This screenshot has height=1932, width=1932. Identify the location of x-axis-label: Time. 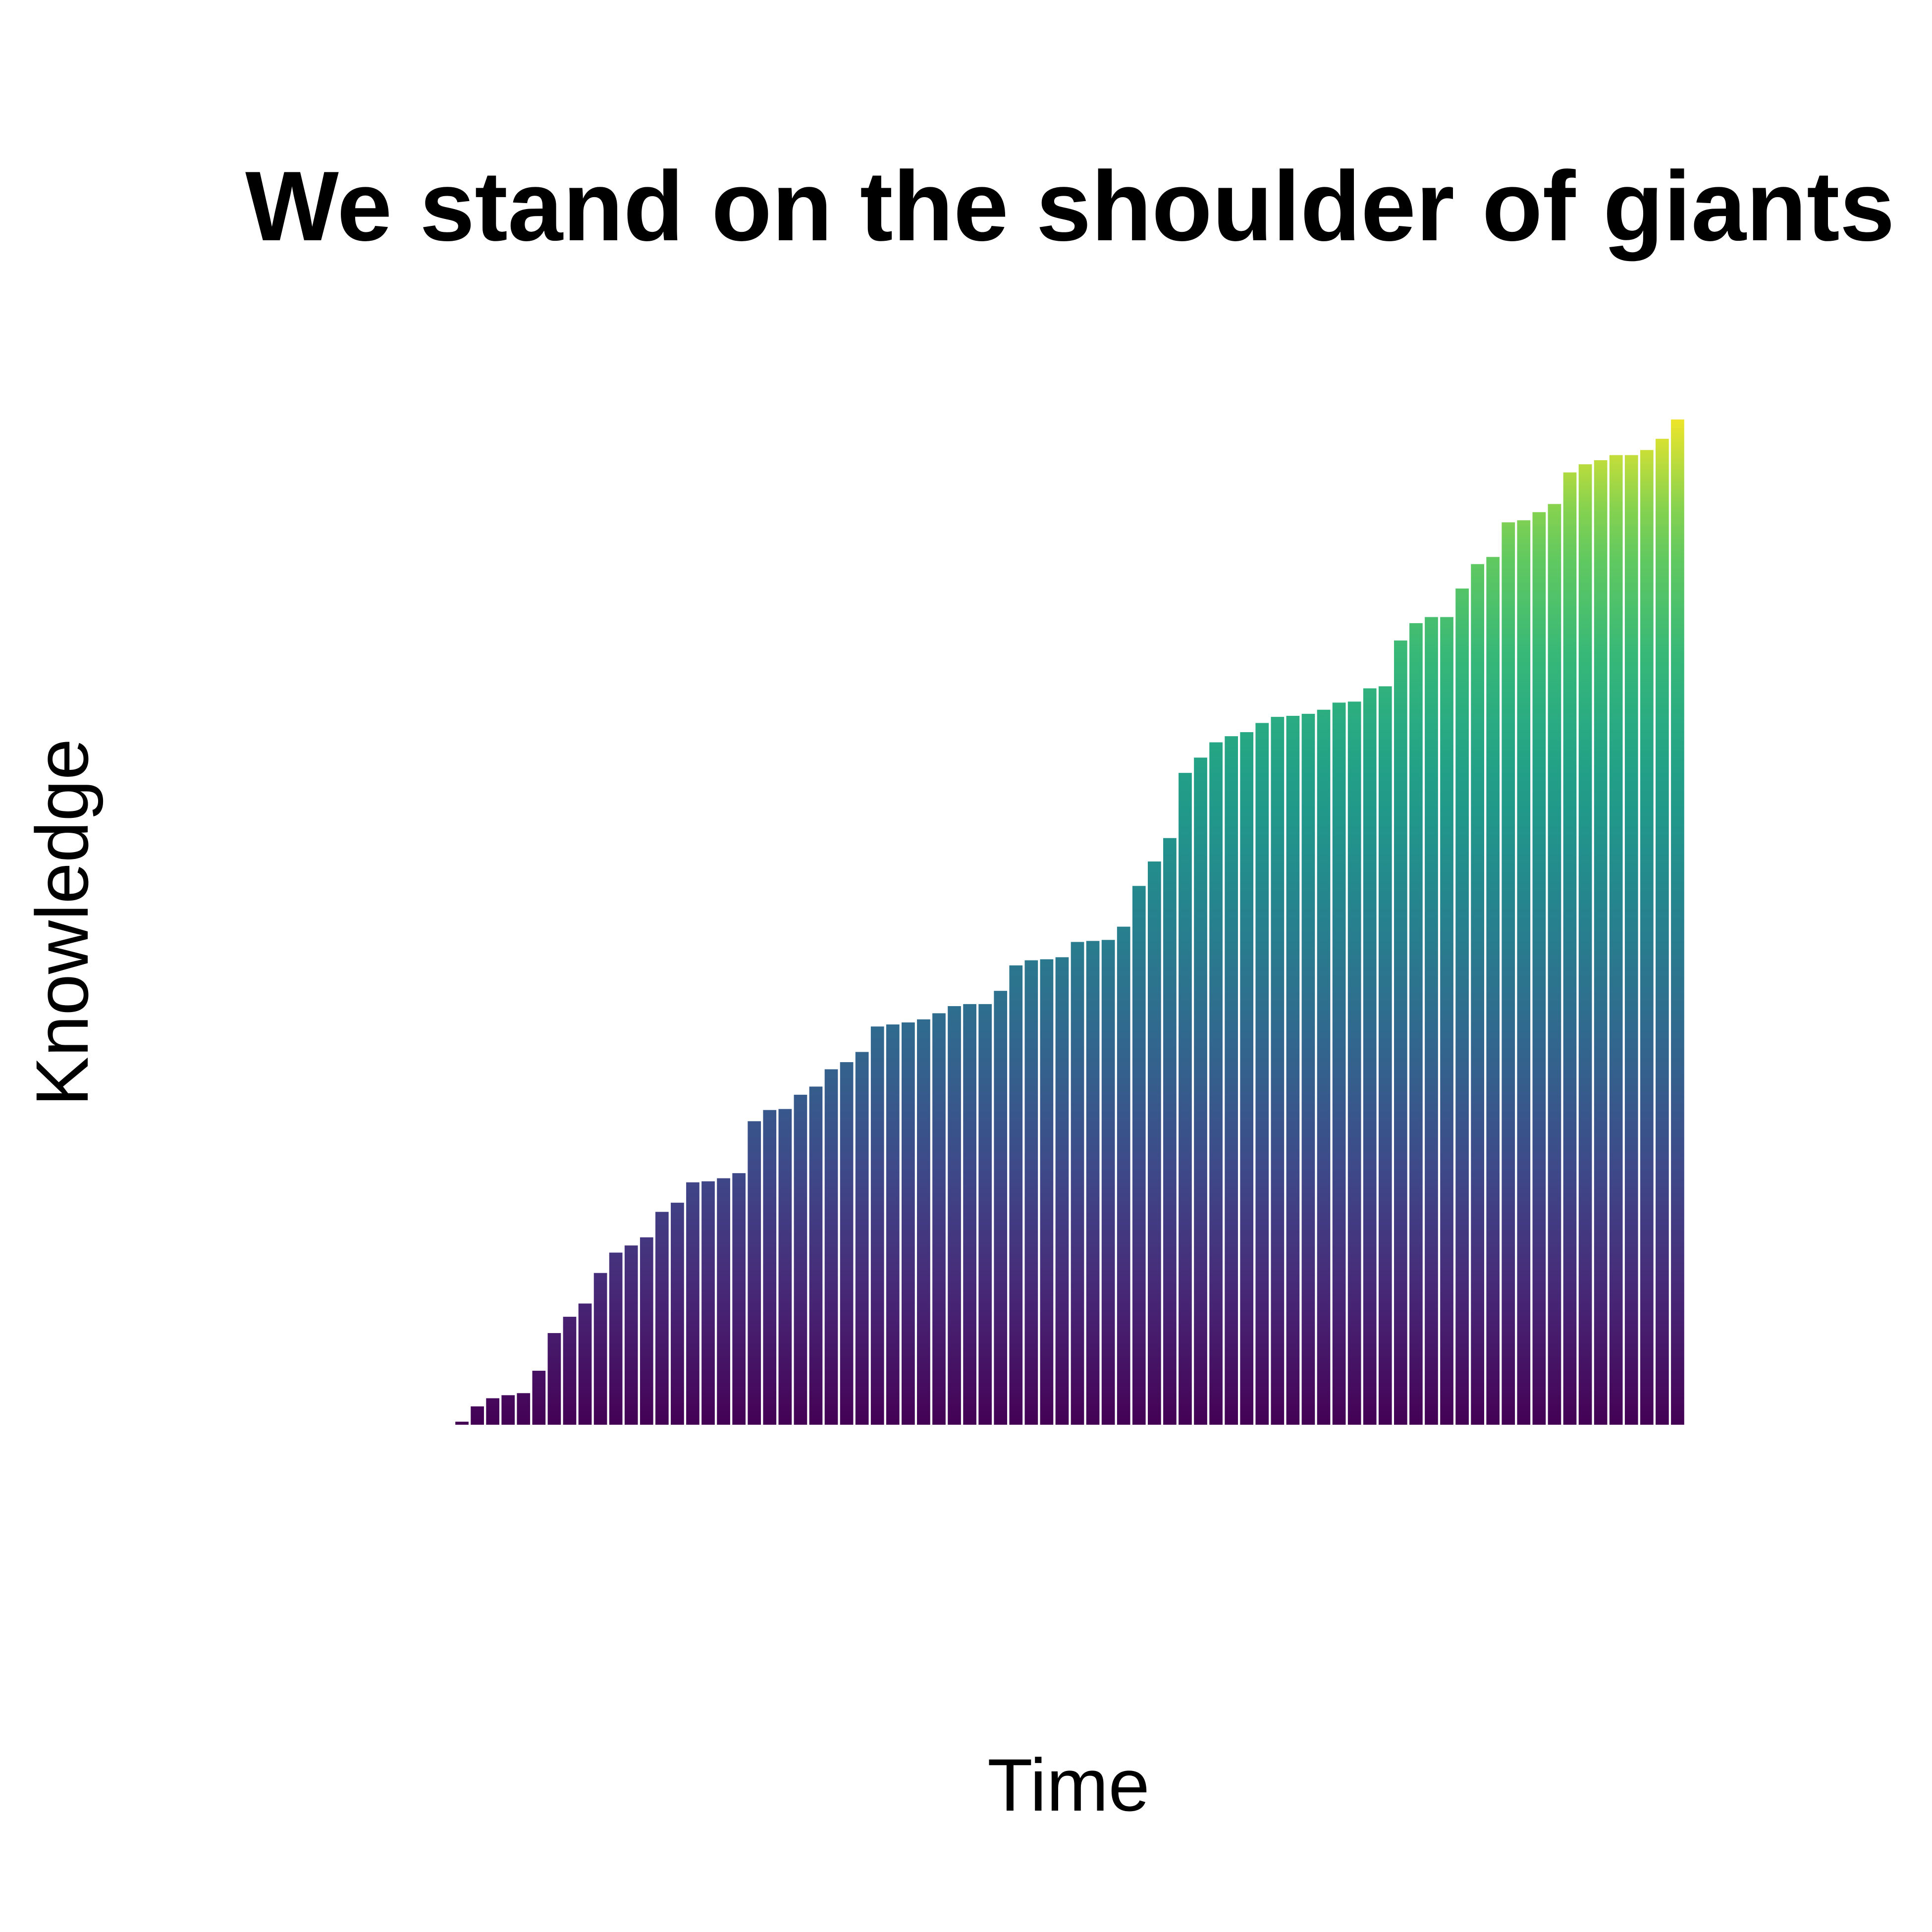
(1068, 1784).